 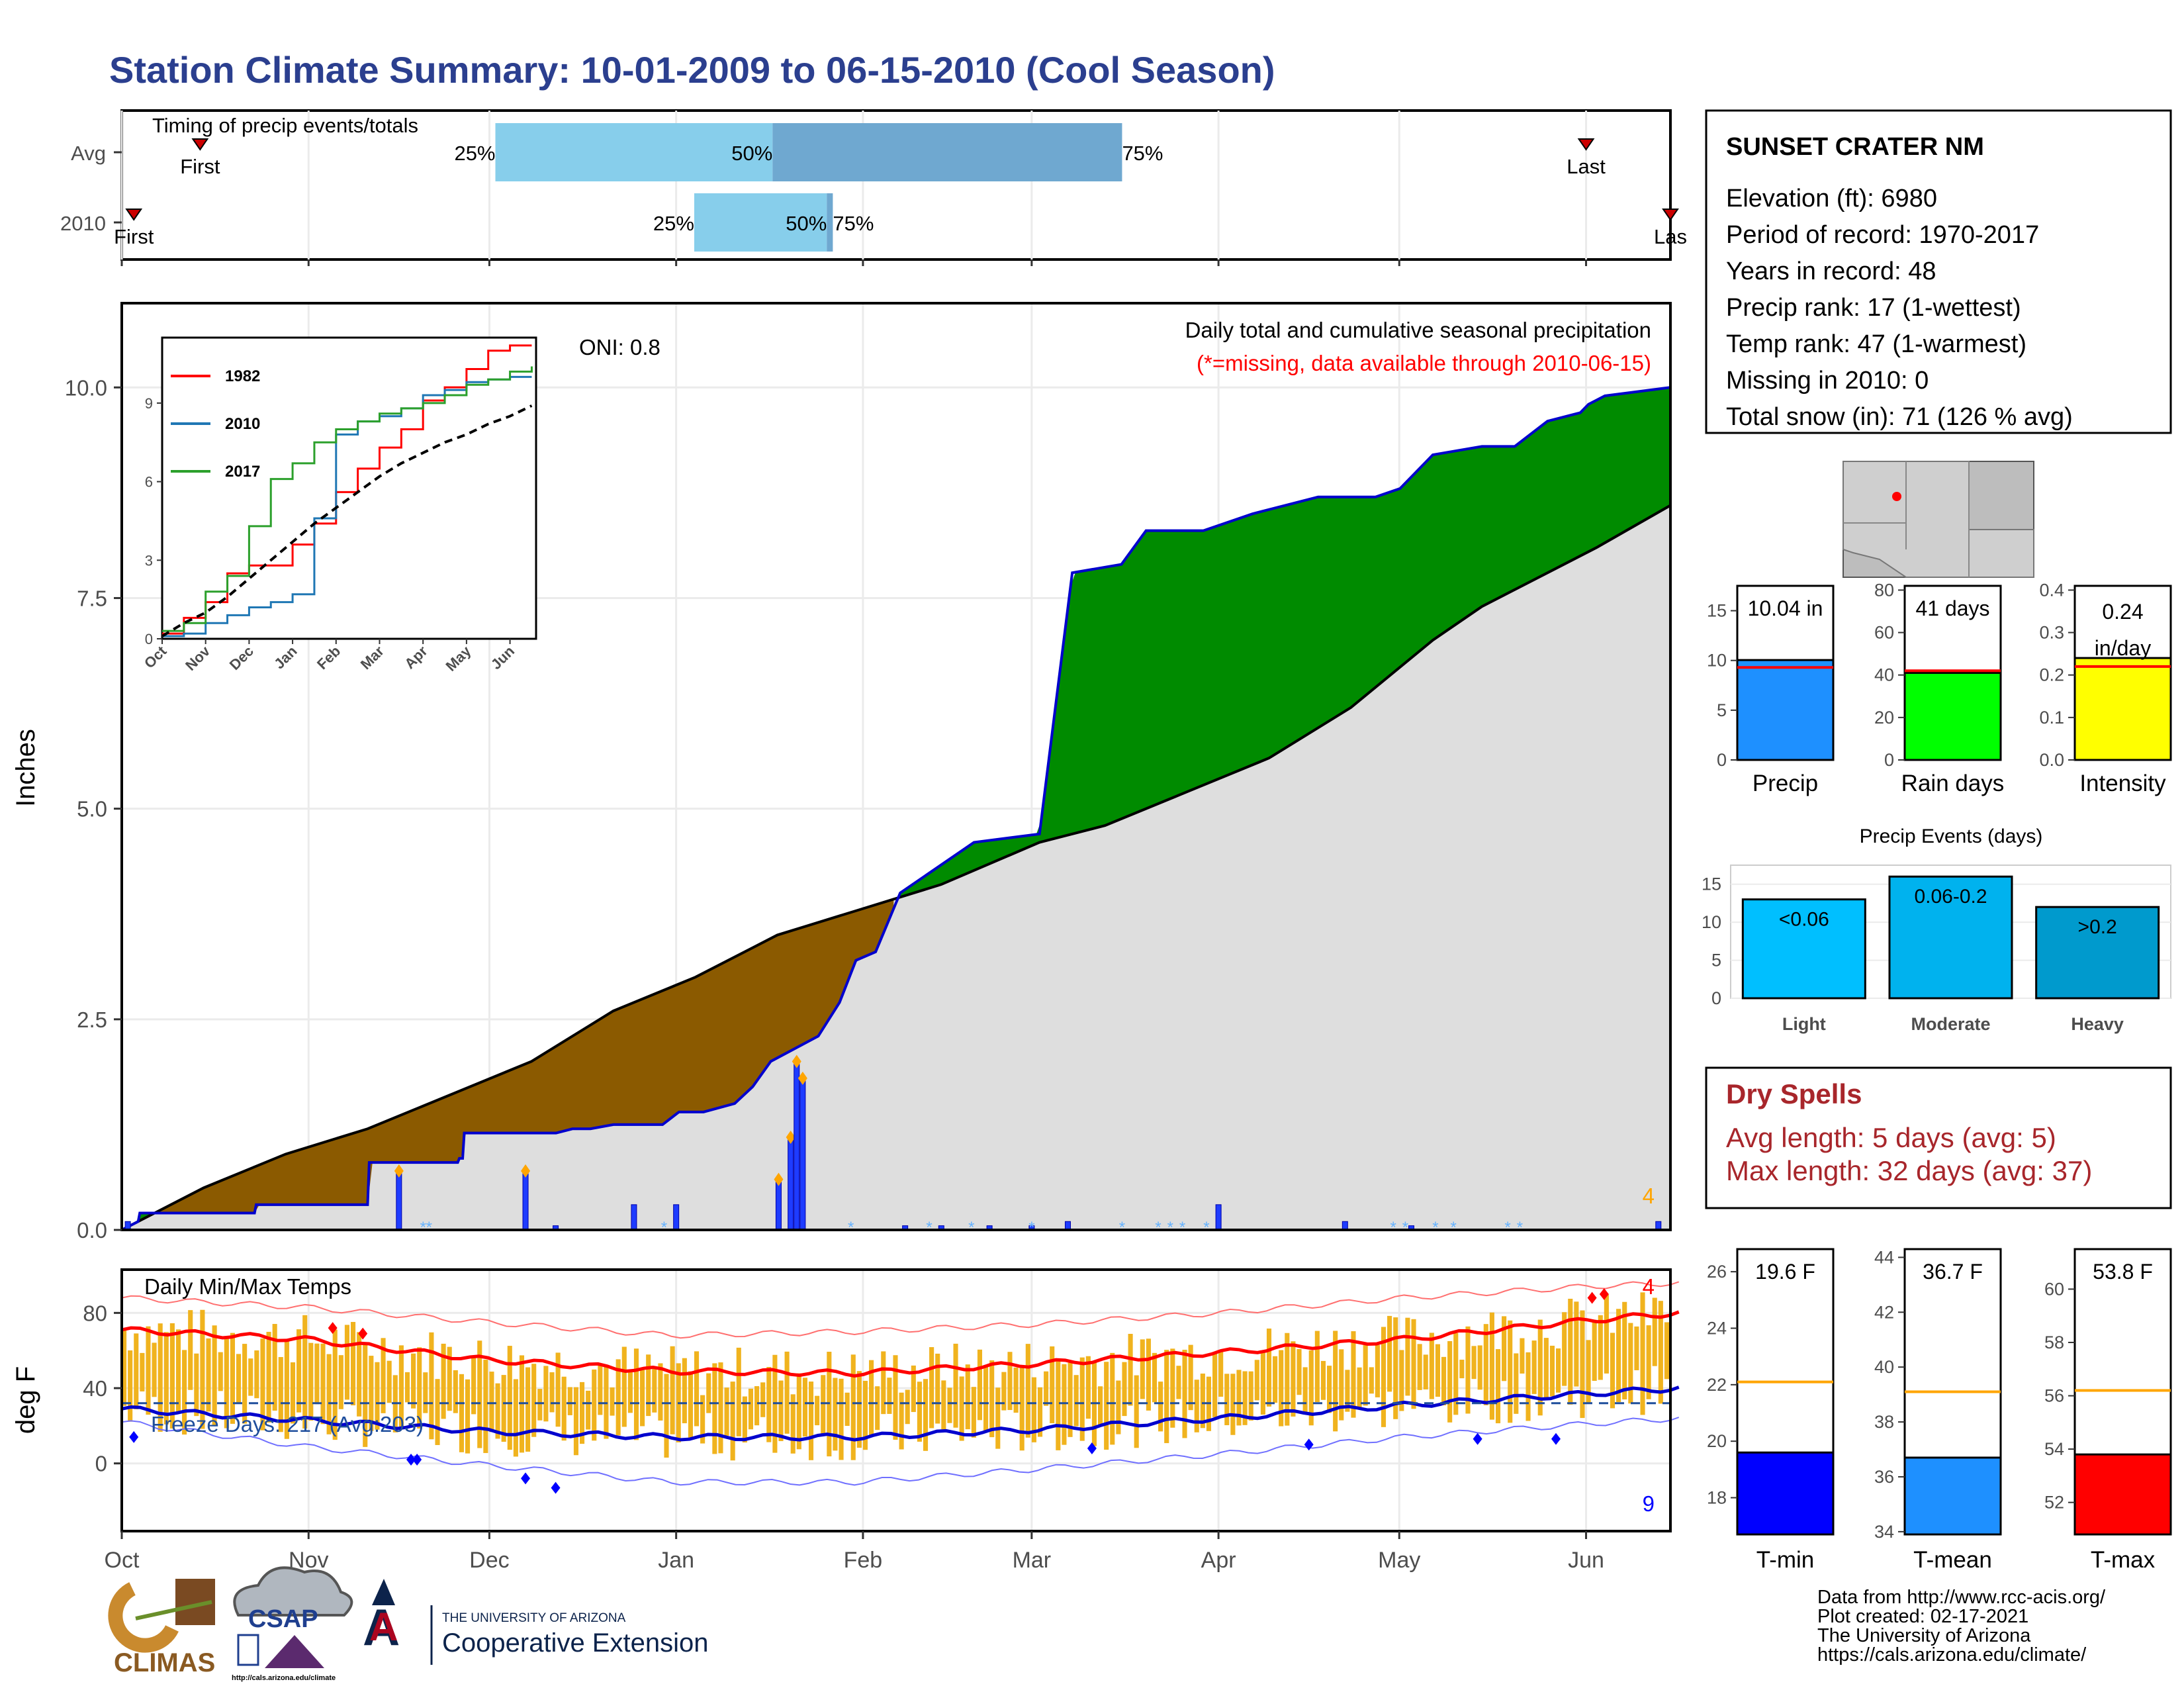 What do you see at coordinates (1876, 344) in the screenshot?
I see `station-info-line: Temp rank: 47 (1-warmest)` at bounding box center [1876, 344].